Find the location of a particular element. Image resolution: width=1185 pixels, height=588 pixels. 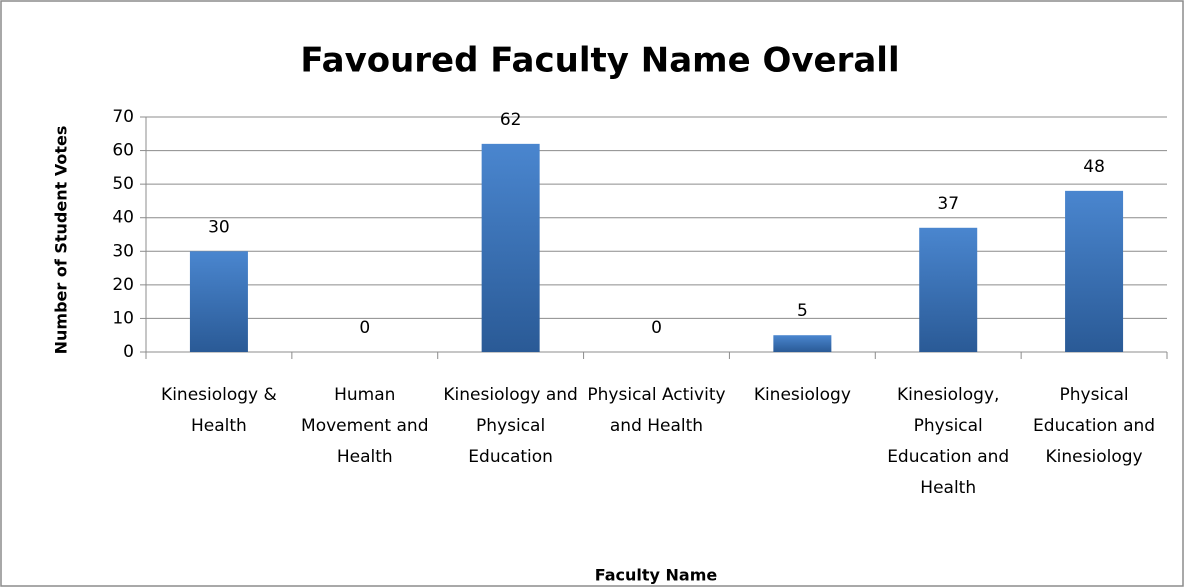

data-label: 48 is located at coordinates (1094, 167).